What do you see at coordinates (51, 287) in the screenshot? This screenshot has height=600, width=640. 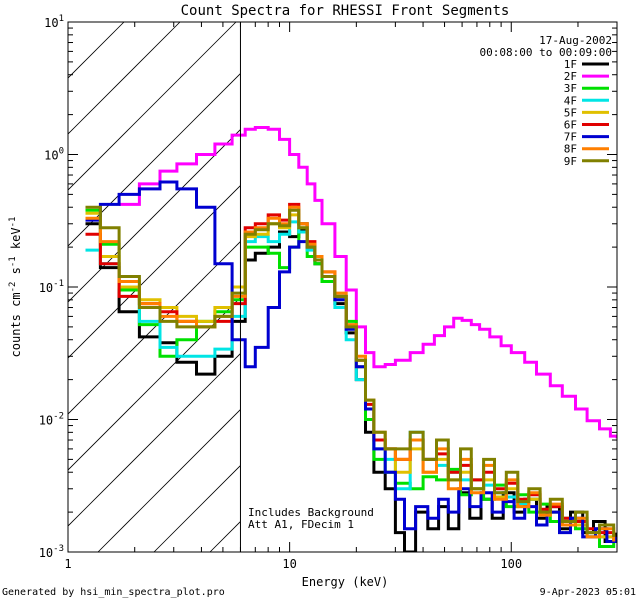 I see `y-tick-label: 10⁻¹` at bounding box center [51, 287].